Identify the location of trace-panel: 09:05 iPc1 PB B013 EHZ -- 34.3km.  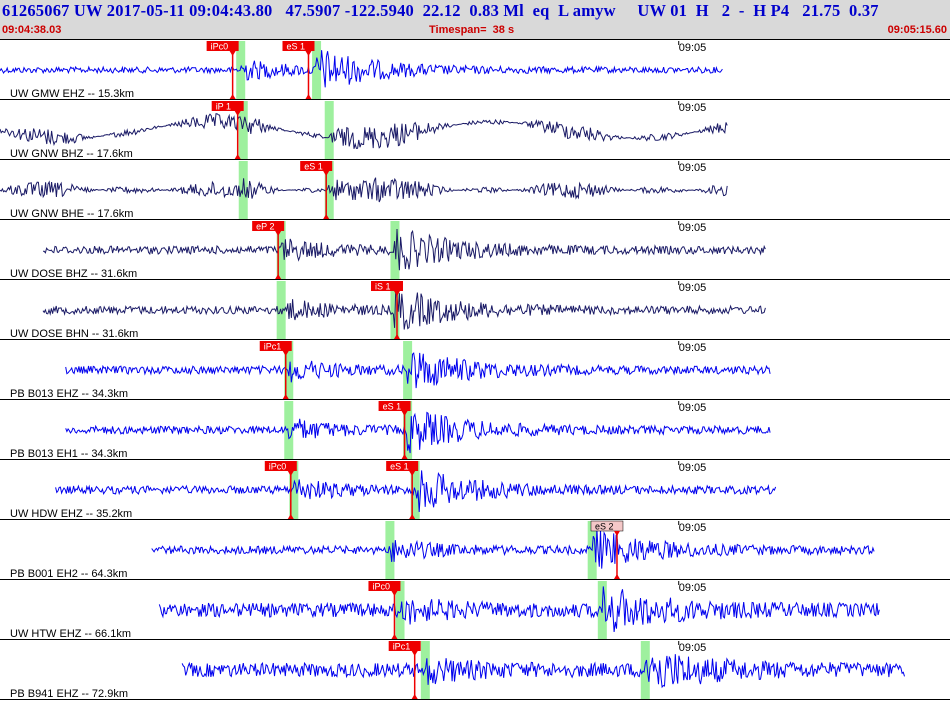
(475, 370).